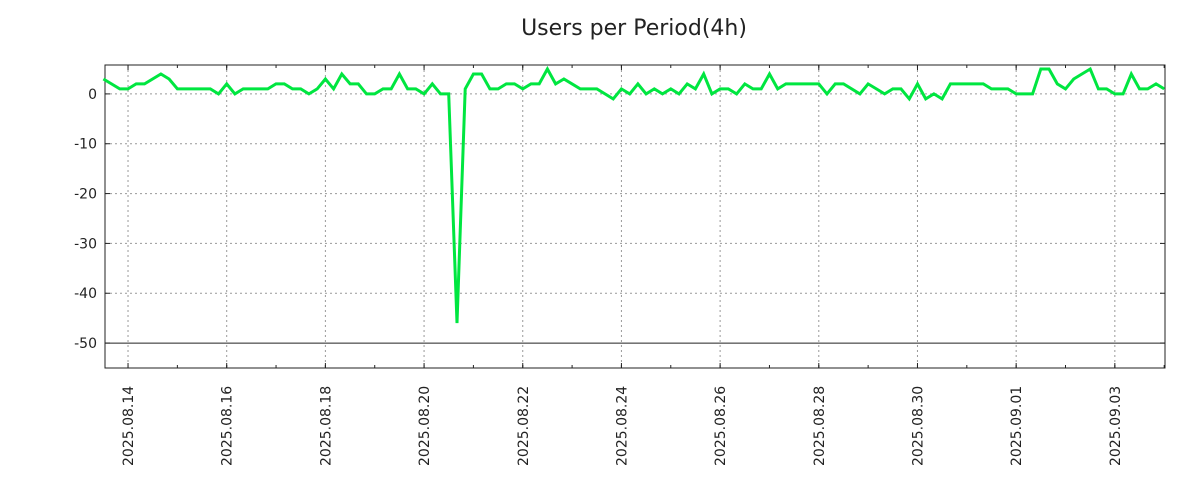 The image size is (1200, 500). What do you see at coordinates (129, 426) in the screenshot?
I see `x-tick-label: 2025.08.14` at bounding box center [129, 426].